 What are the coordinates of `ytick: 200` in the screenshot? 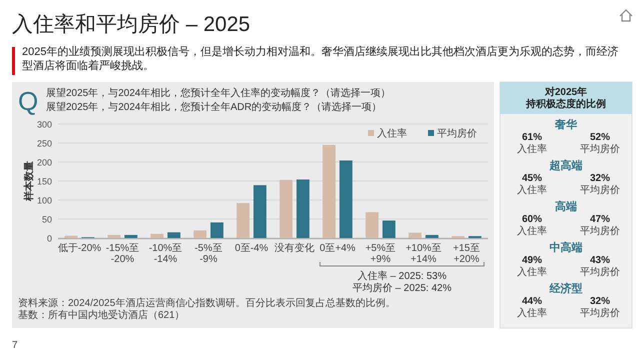 It's located at (44, 163).